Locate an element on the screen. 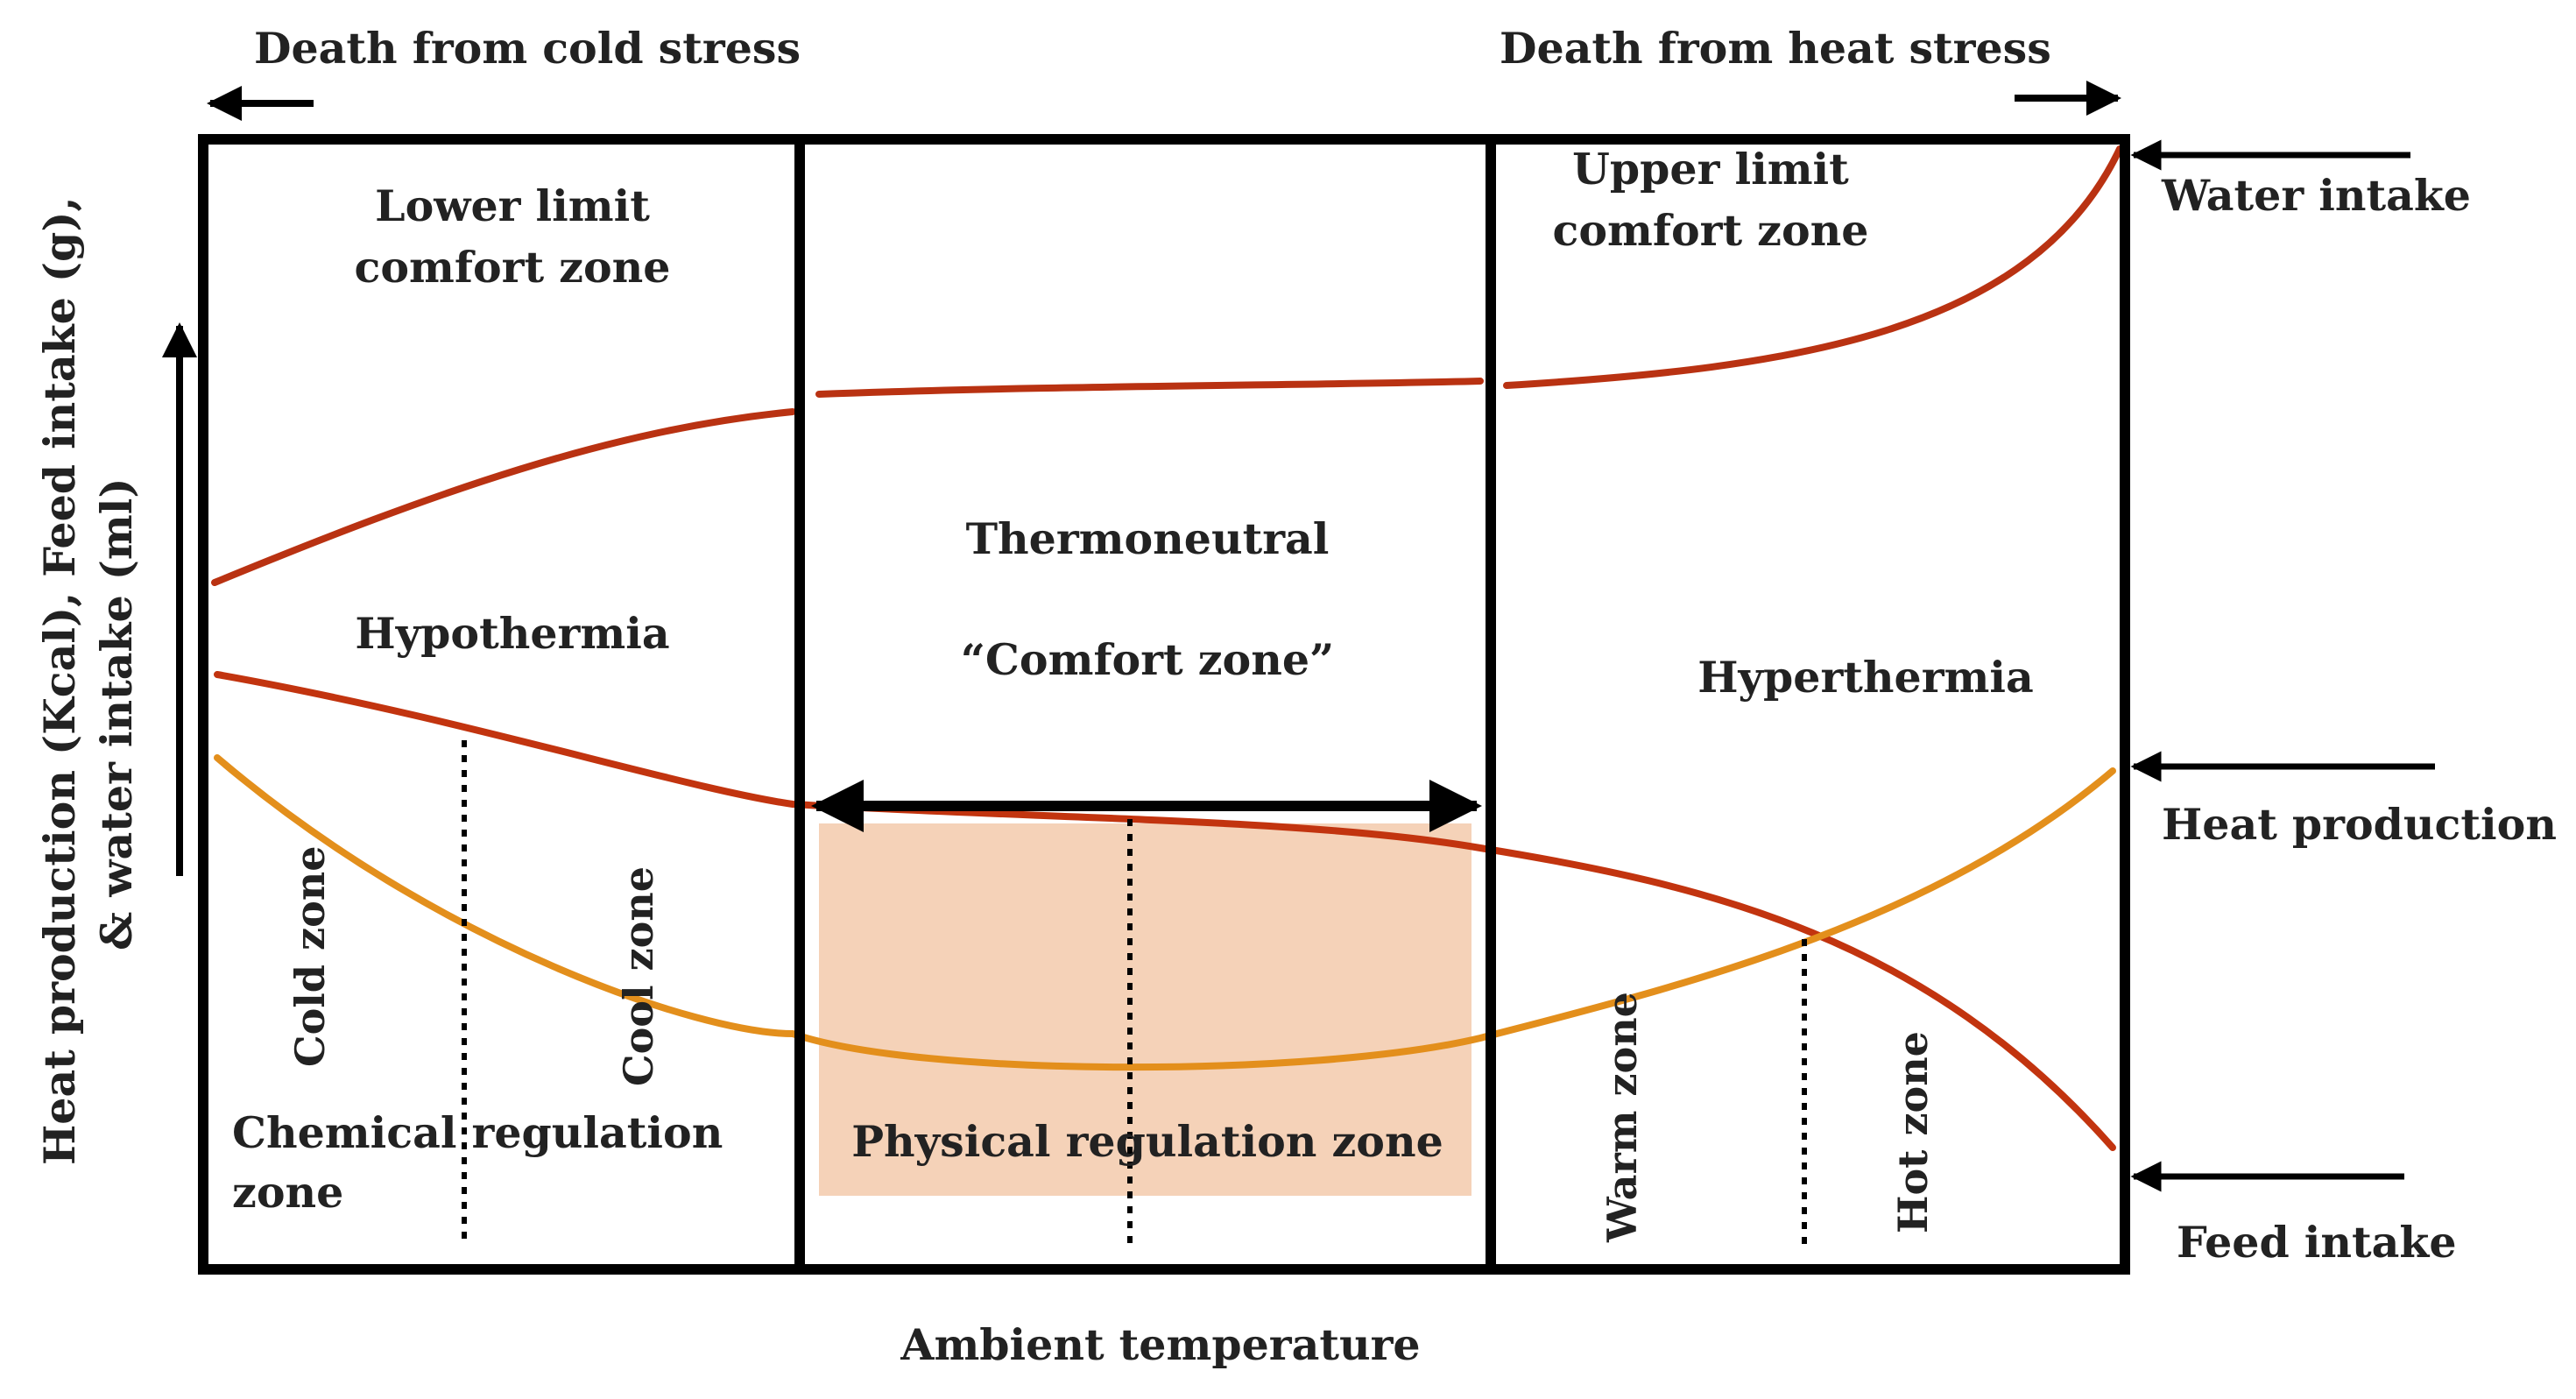  cold-zone-label: Cold zone is located at coordinates (310, 957).